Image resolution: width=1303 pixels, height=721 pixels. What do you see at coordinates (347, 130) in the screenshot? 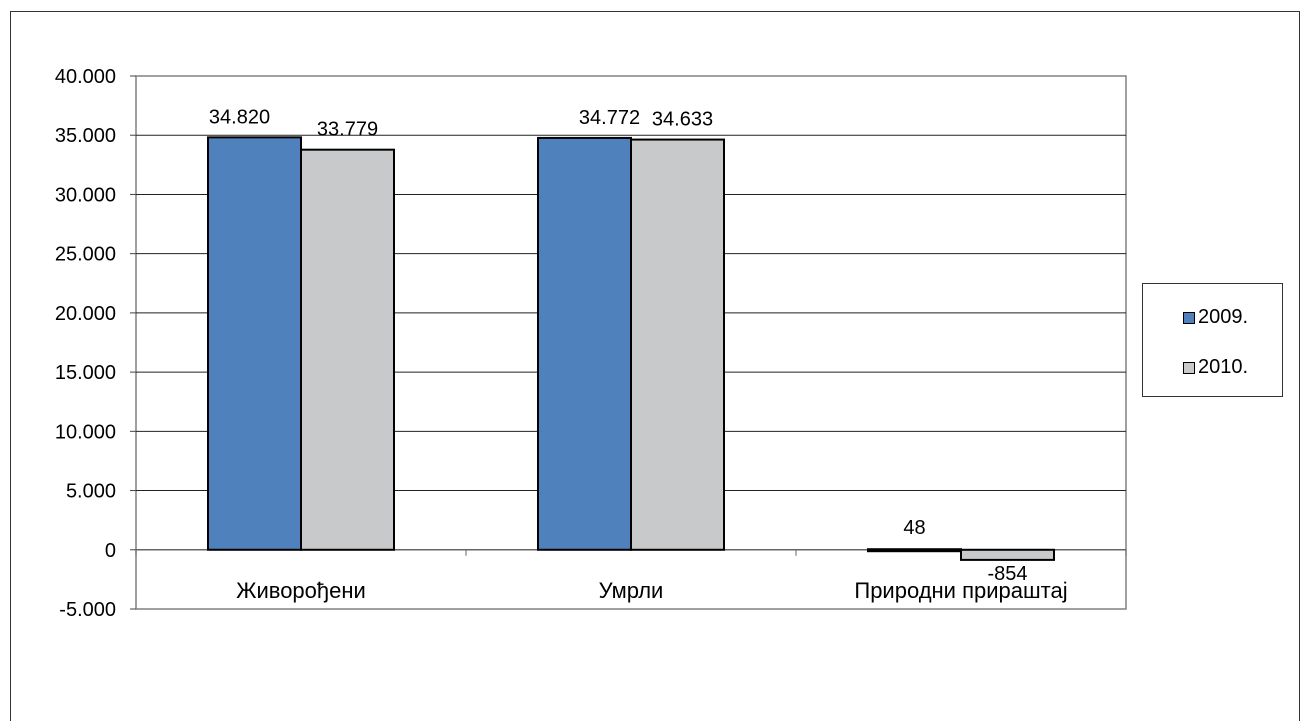
I see `data-label: 33.779` at bounding box center [347, 130].